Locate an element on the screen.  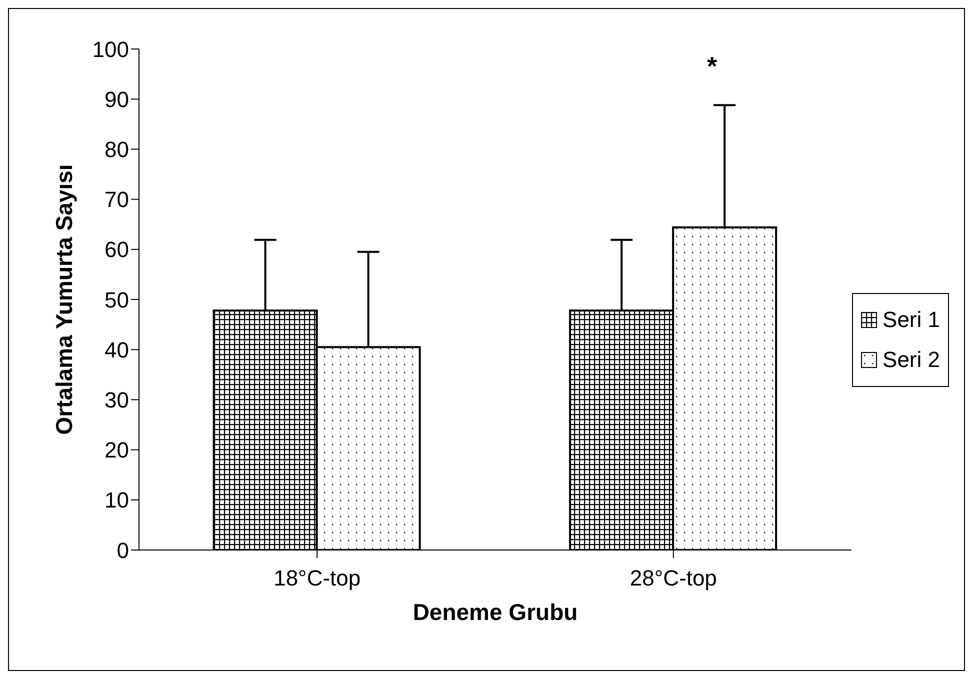
y-tick-label: 0 is located at coordinates (122, 550).